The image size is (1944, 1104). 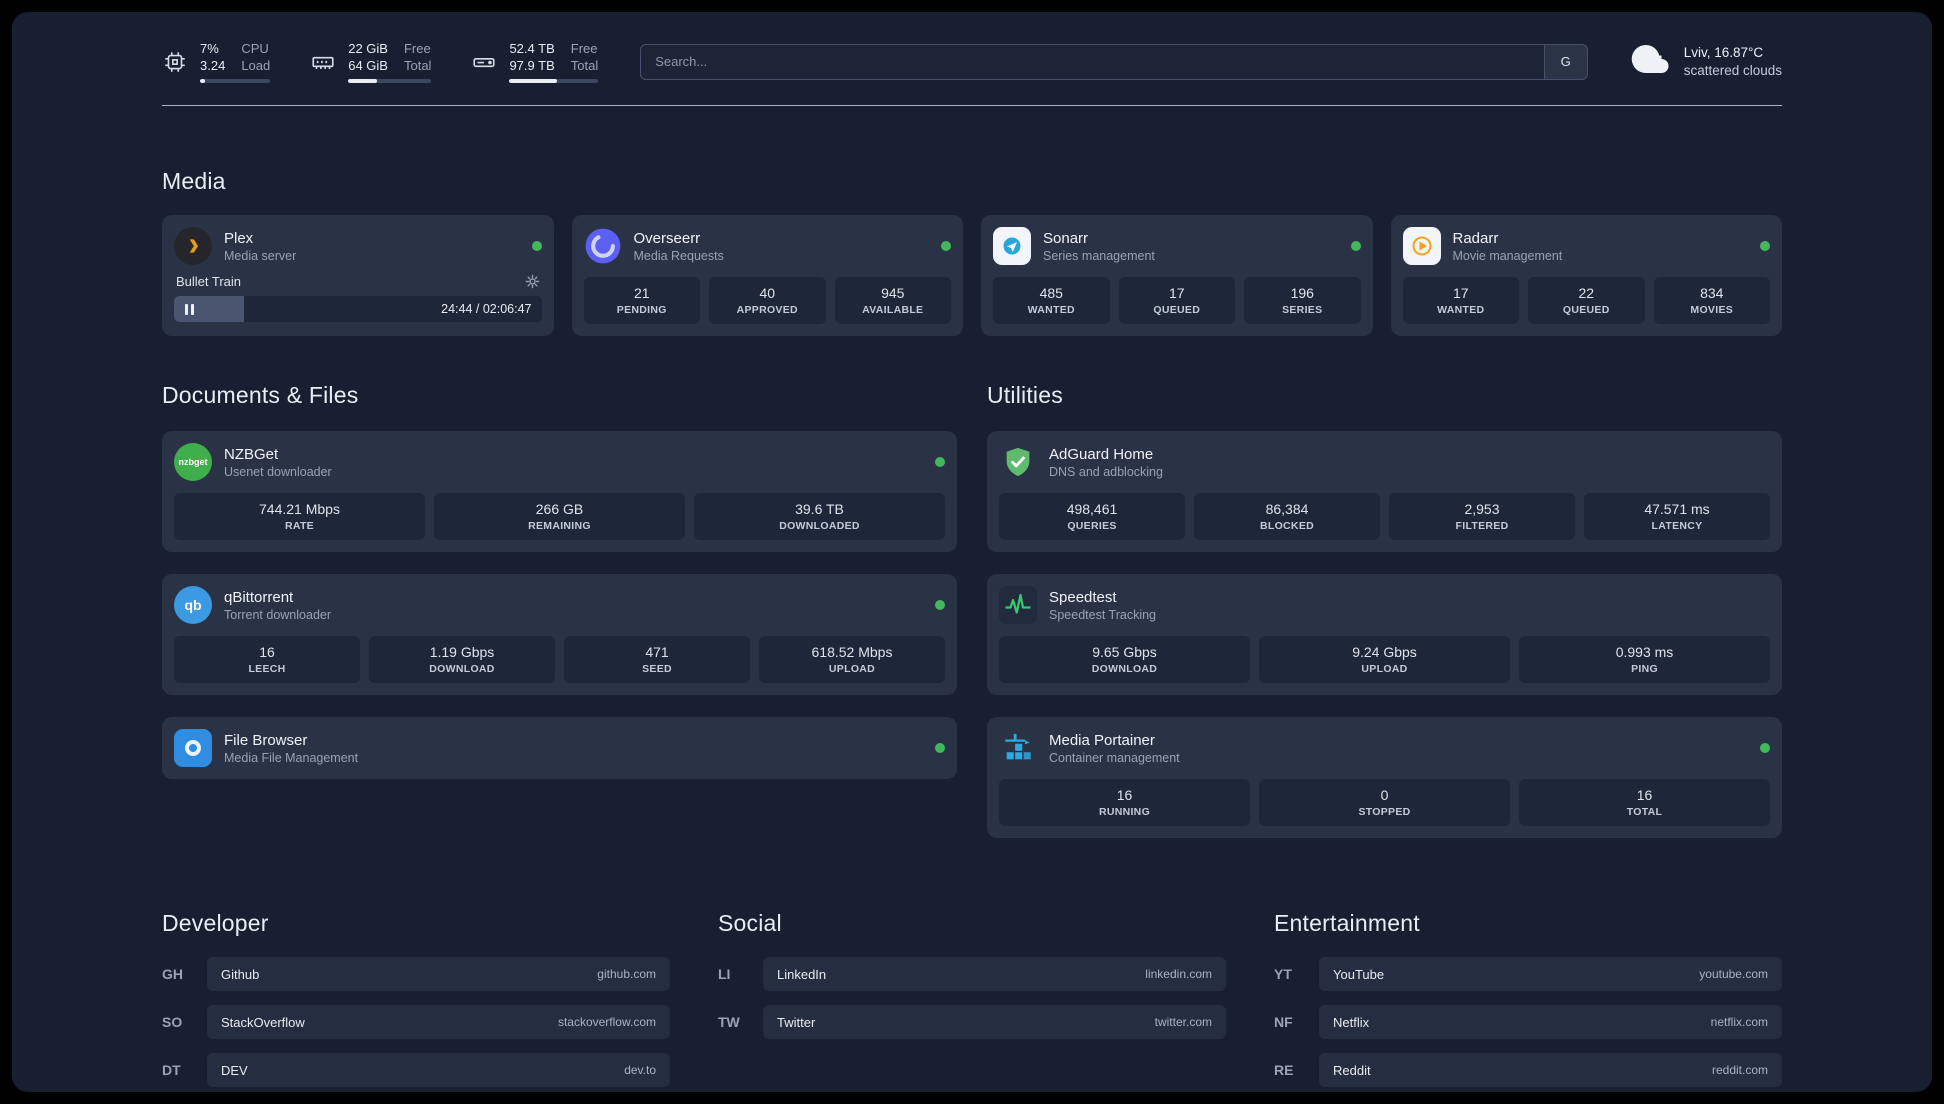 I want to click on bookmark-tag: TW, so click(x=729, y=1022).